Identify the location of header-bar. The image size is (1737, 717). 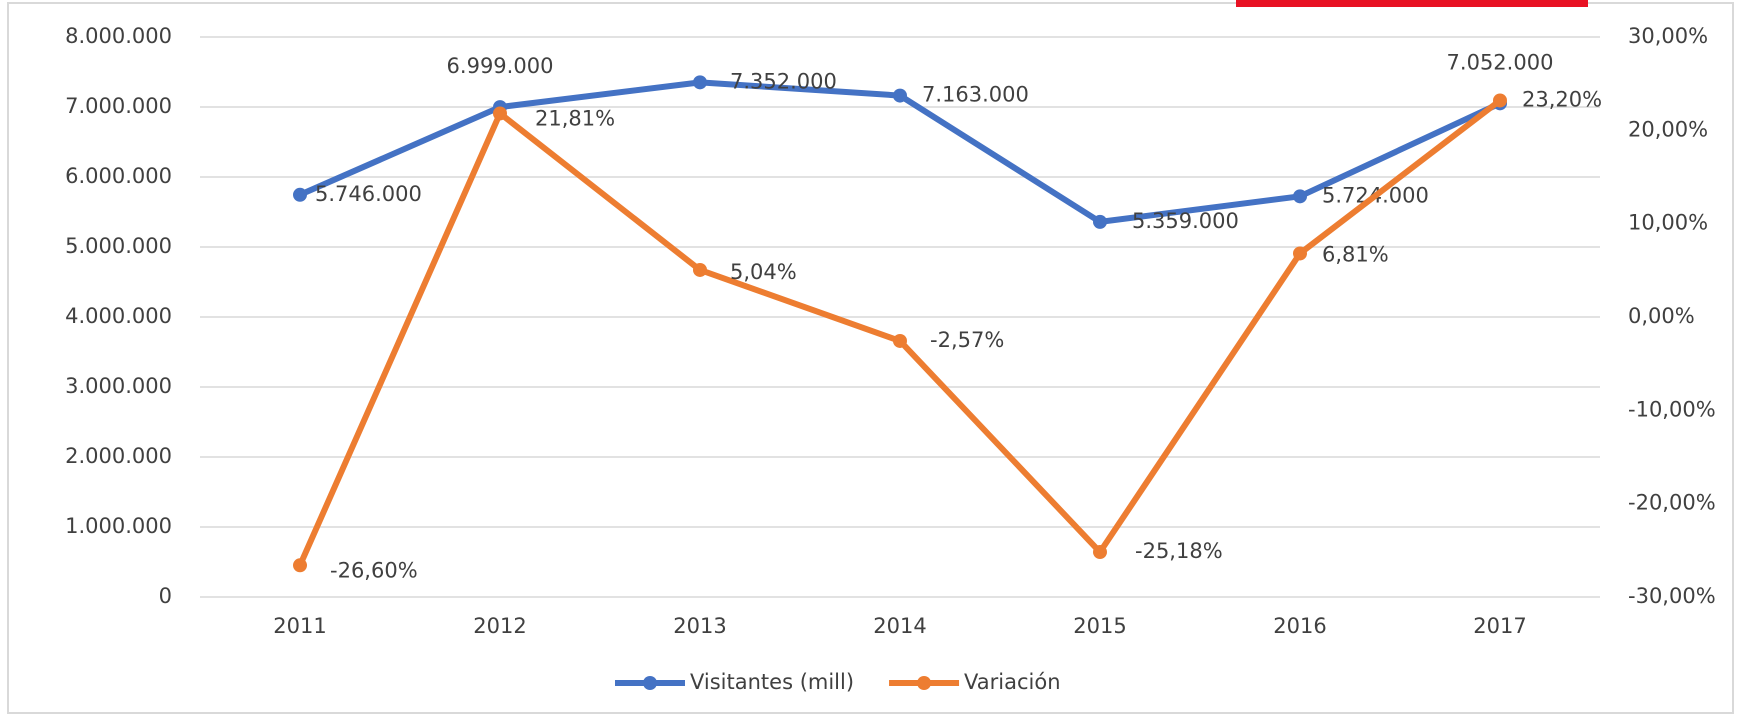
(1412, 3).